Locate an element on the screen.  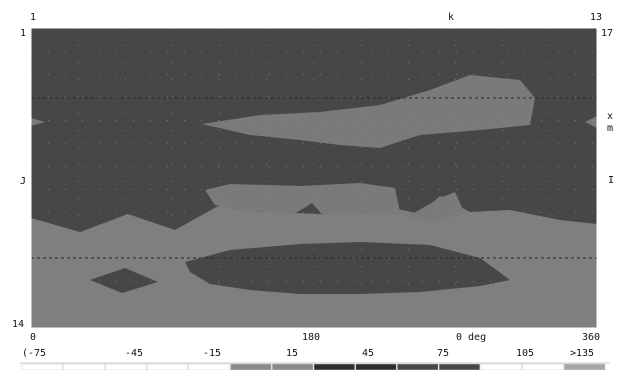
left-axis-mid-label: J is located at coordinates (23, 181).